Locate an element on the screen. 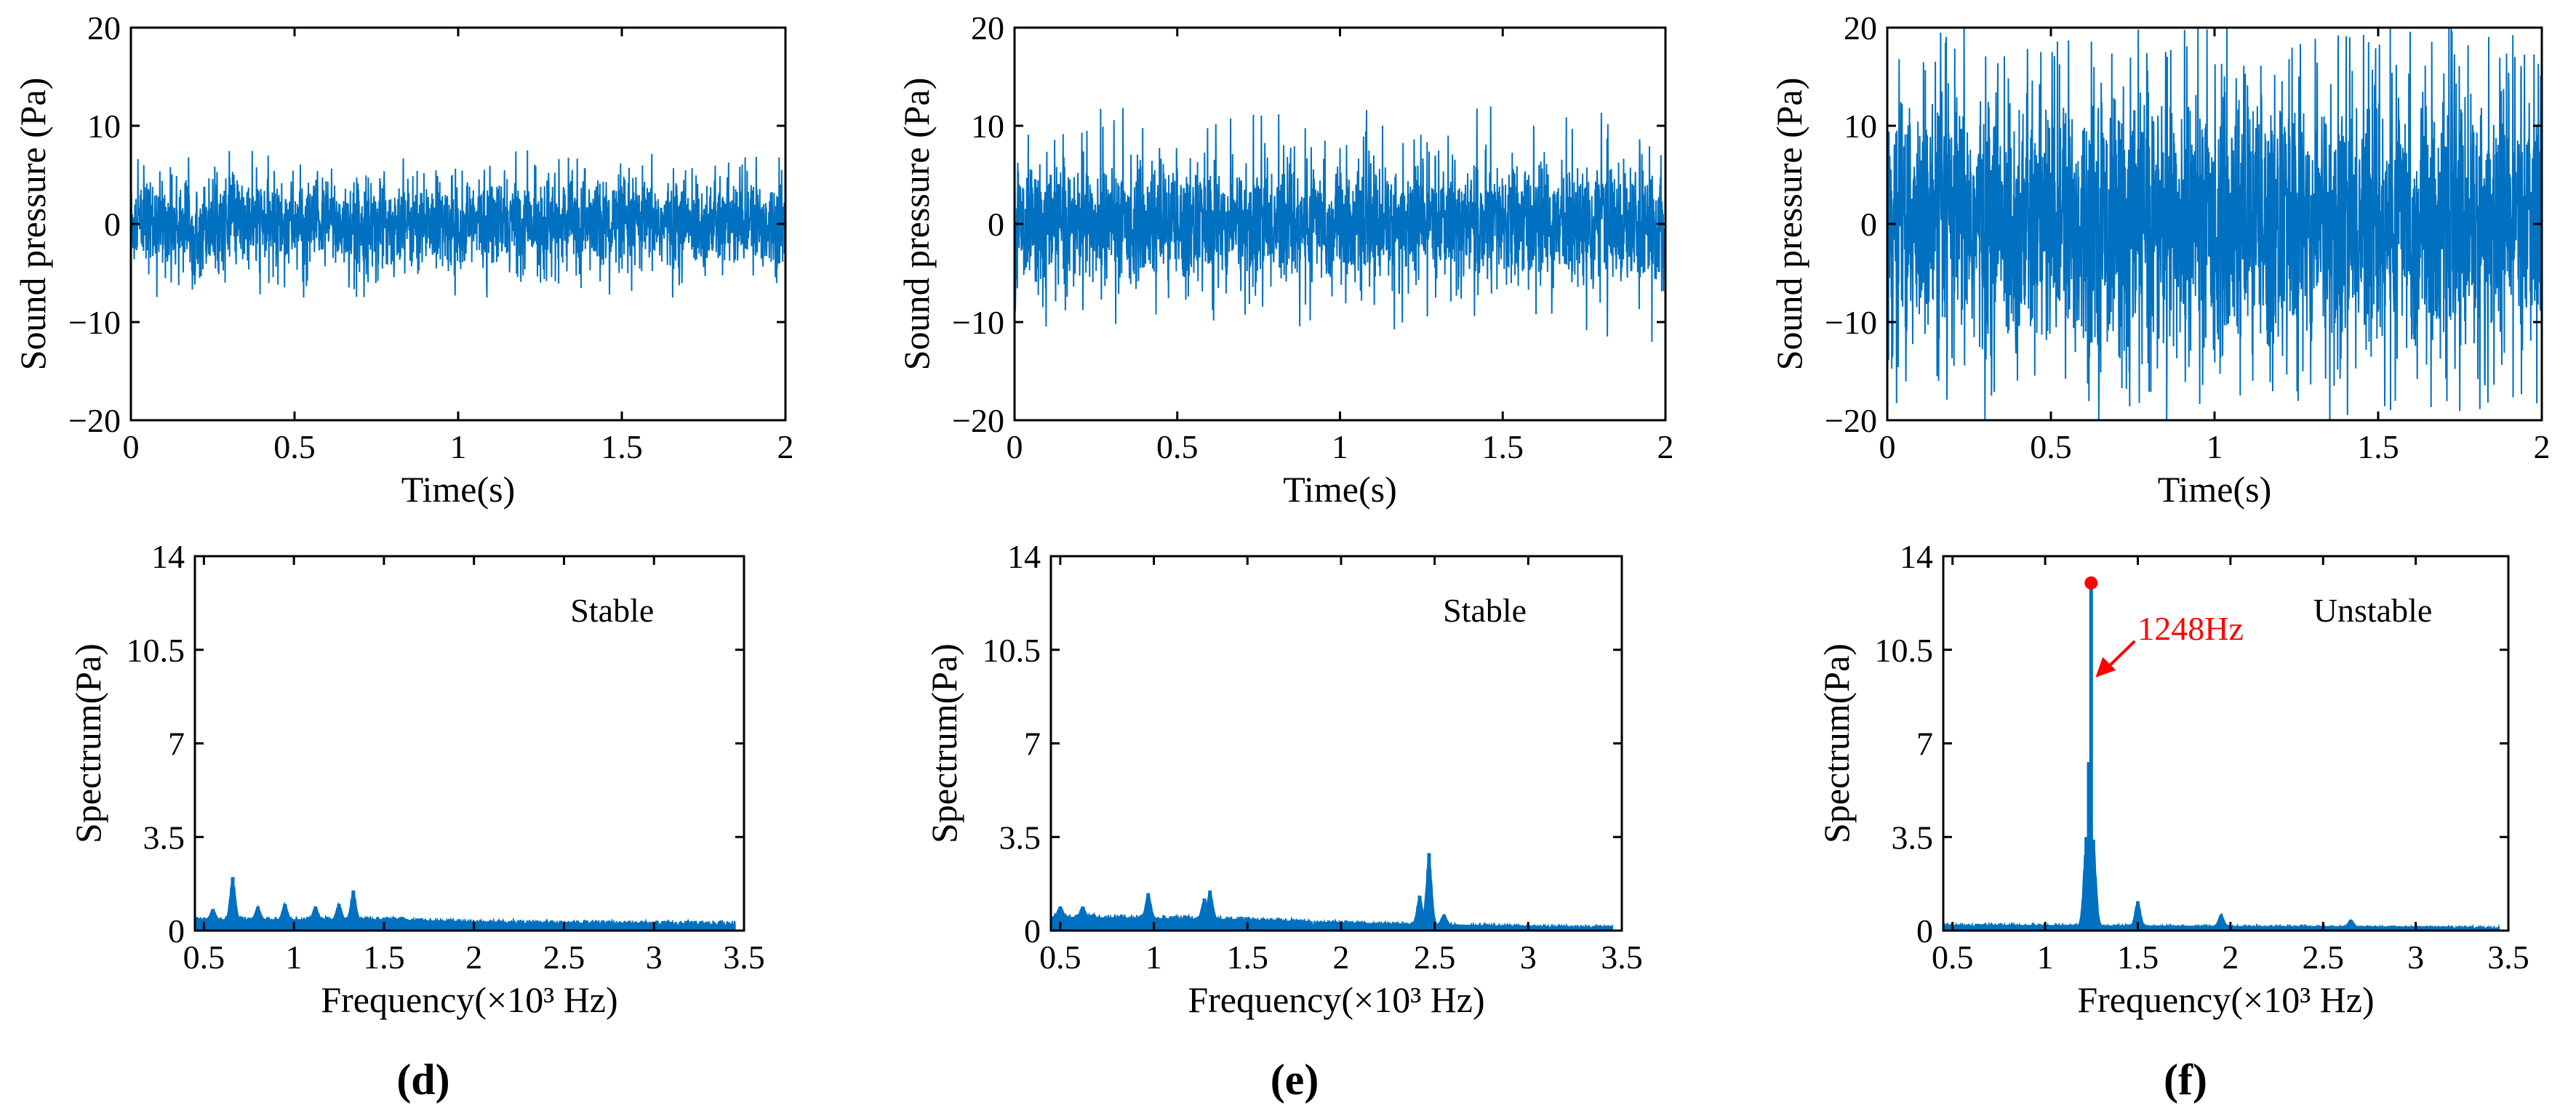 Image resolution: width=2576 pixels, height=1116 pixels. stability-annotation: Unstable is located at coordinates (2373, 610).